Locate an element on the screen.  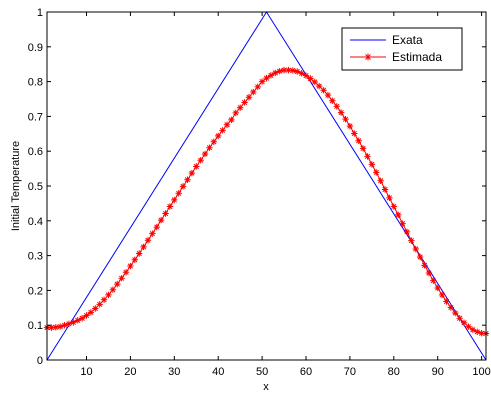
x-tick-label: 100 is located at coordinates (481, 372).